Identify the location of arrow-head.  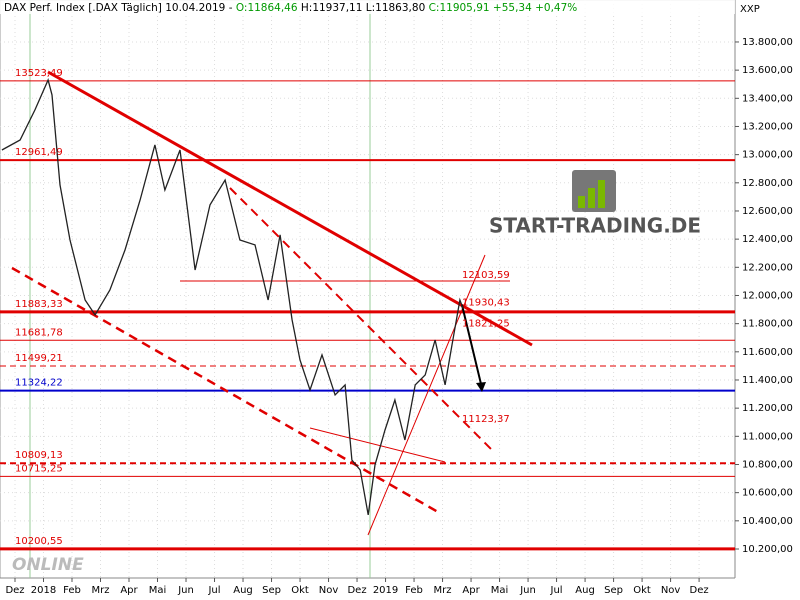
(481, 387).